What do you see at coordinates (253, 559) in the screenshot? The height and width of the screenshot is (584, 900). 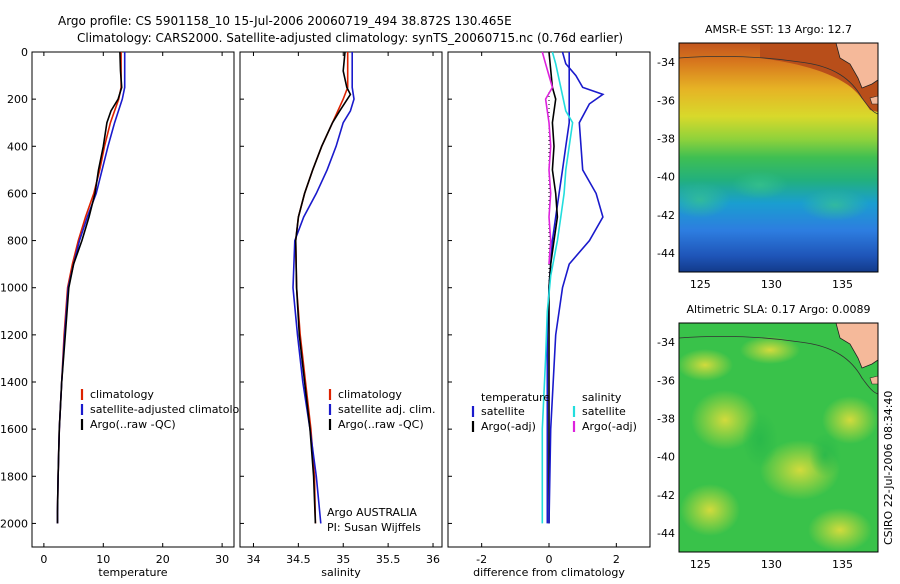 I see `x-tick-label: 34` at bounding box center [253, 559].